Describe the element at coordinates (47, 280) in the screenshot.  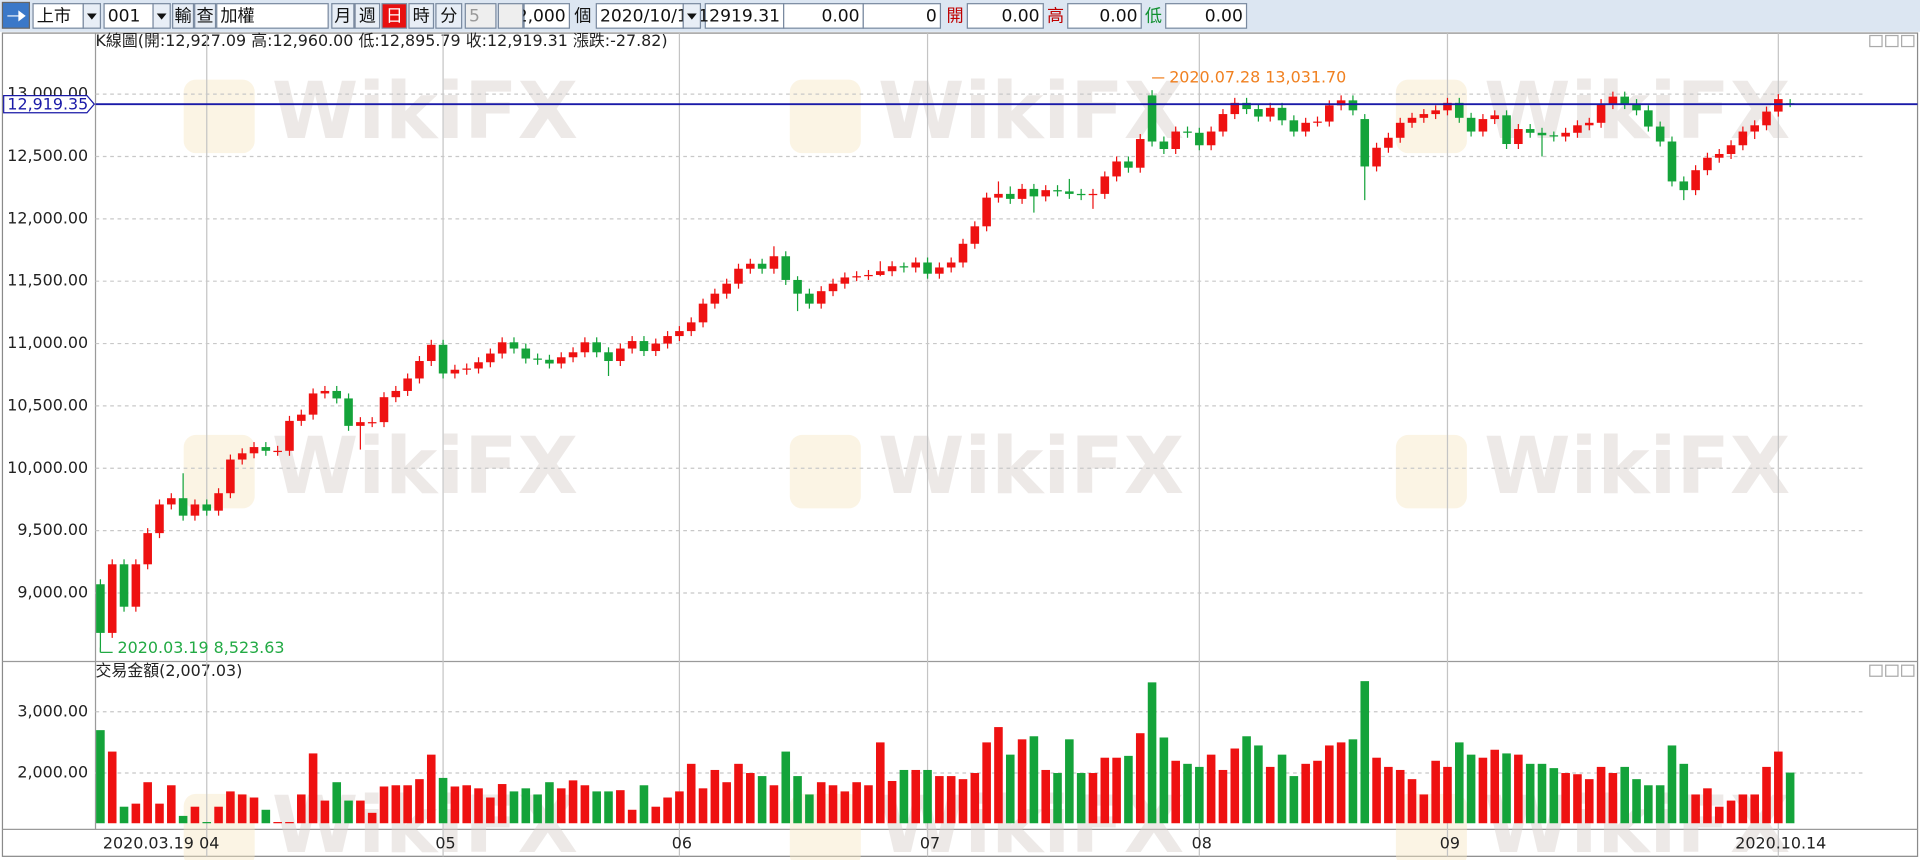
I see `y-tick-label: 11,500.00` at that location.